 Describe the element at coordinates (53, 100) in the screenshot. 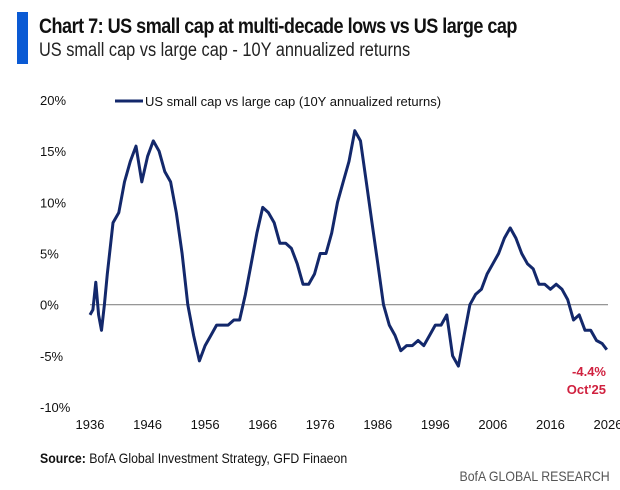

I see `y-tick-label: 20%` at that location.